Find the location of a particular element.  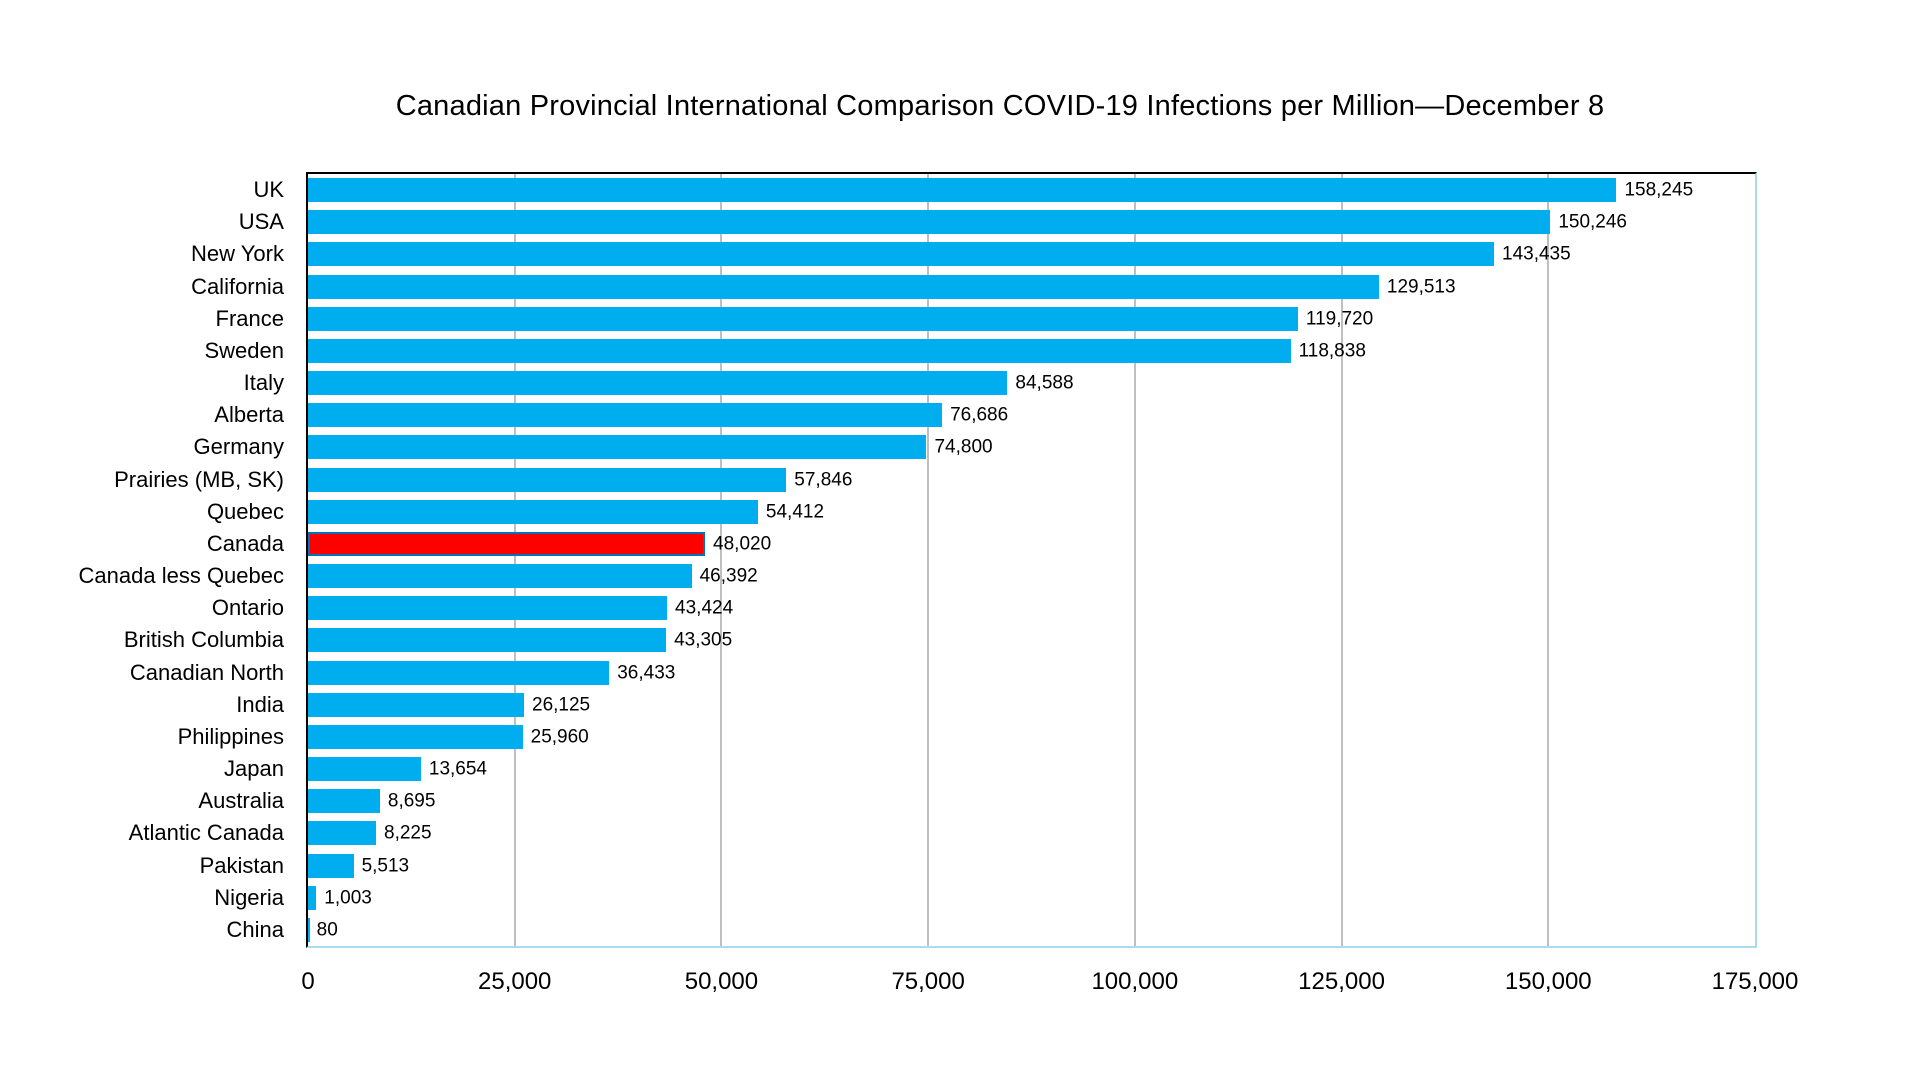

category-label: Philippines is located at coordinates (230, 736).